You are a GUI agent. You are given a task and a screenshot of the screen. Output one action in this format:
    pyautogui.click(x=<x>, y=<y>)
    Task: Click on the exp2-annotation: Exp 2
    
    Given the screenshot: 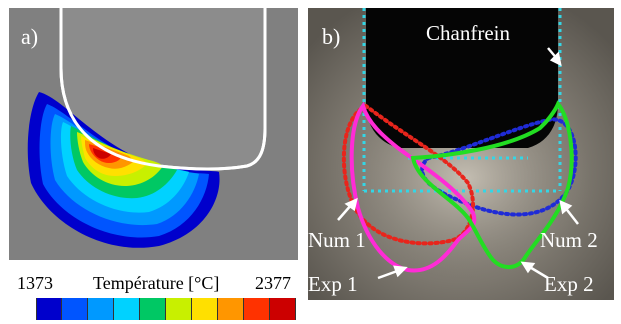 What is the action you would take?
    pyautogui.click(x=569, y=284)
    